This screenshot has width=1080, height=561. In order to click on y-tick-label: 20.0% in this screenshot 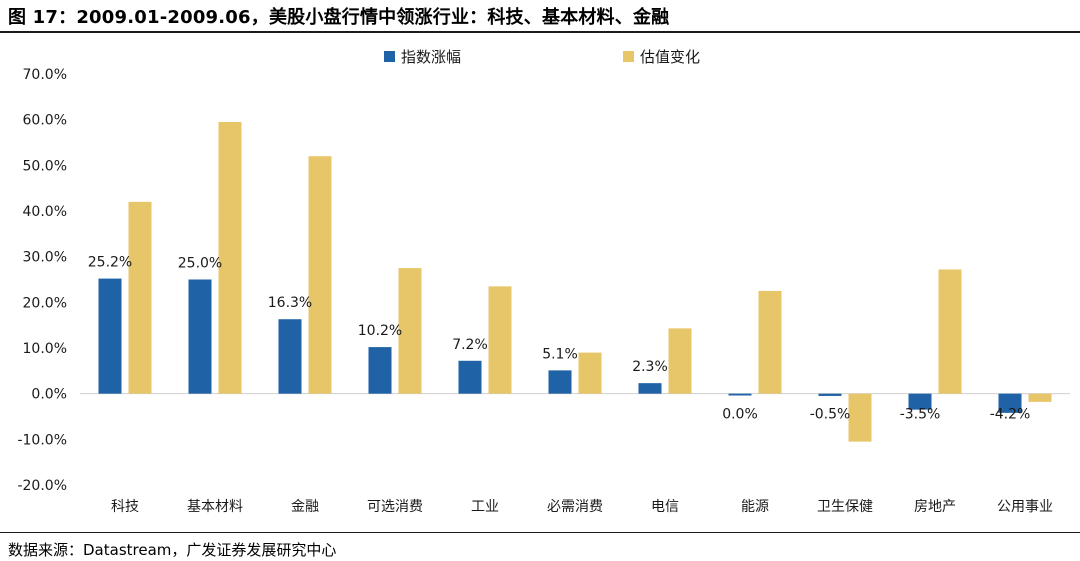, I will do `click(45, 303)`.